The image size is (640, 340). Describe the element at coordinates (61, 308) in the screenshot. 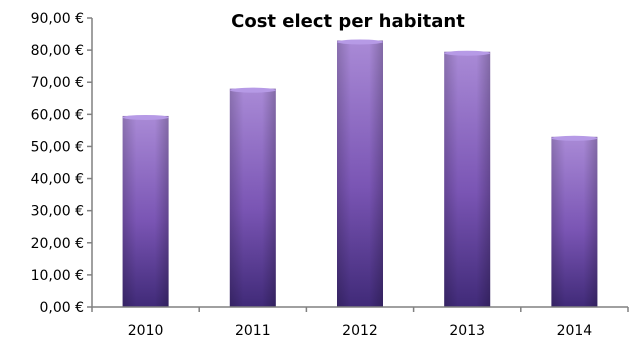

I see `y-tick-label: 0,00 €` at that location.